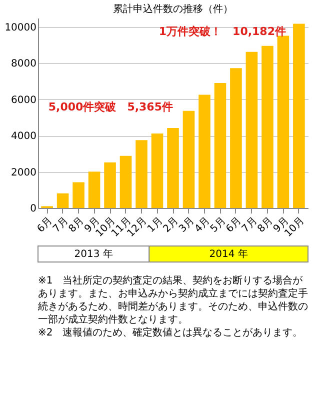  Describe the element at coordinates (23, 172) in the screenshot. I see `y-tick-label: 2000` at that location.